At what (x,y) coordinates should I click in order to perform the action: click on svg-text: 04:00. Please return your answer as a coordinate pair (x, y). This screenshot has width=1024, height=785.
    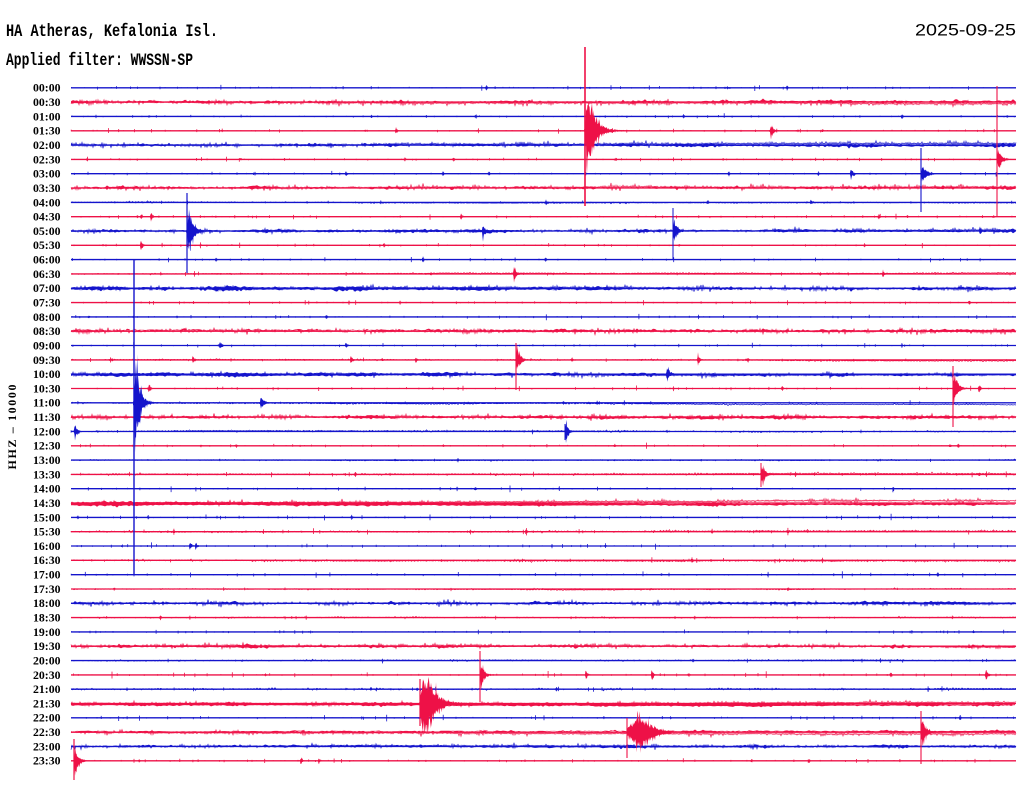
    Looking at the image, I should click on (47, 202).